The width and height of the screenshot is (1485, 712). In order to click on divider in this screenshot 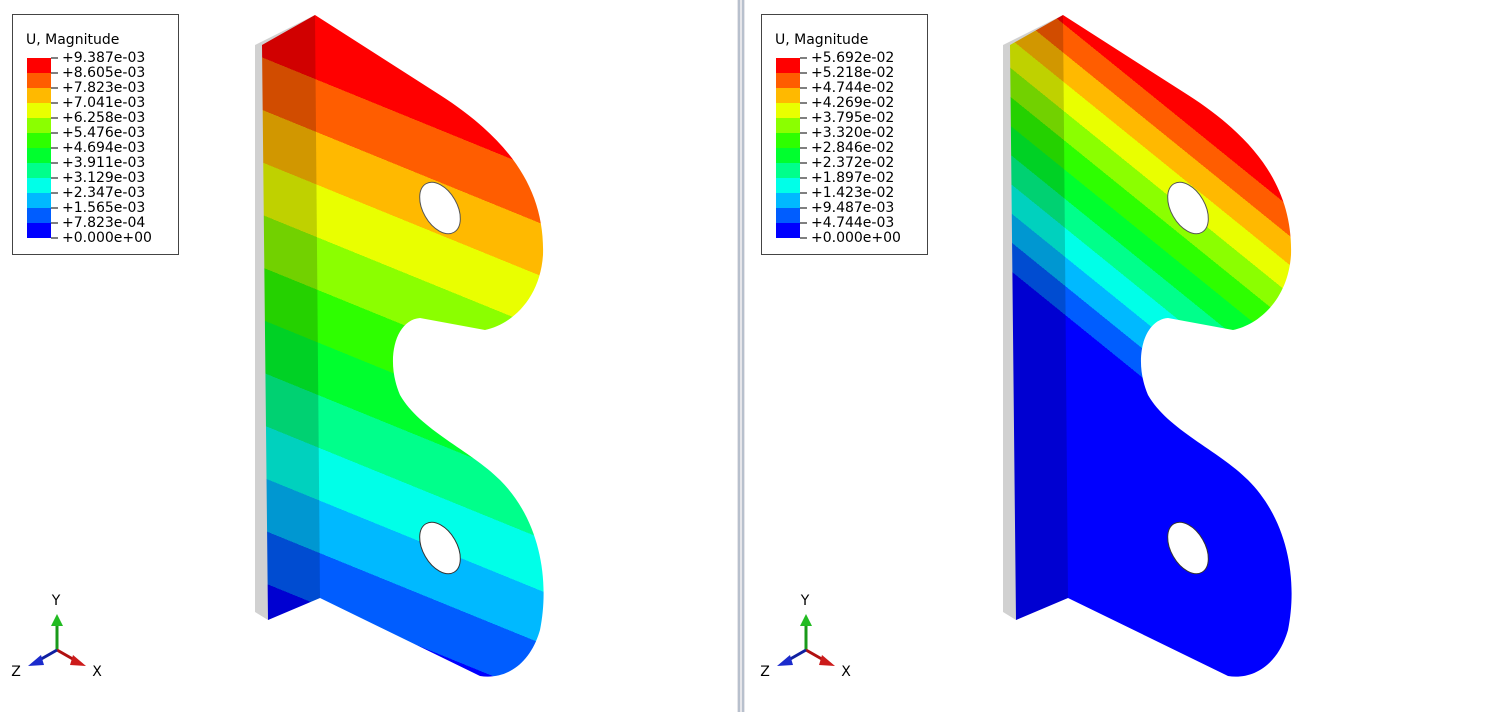, I will do `click(741, 356)`.